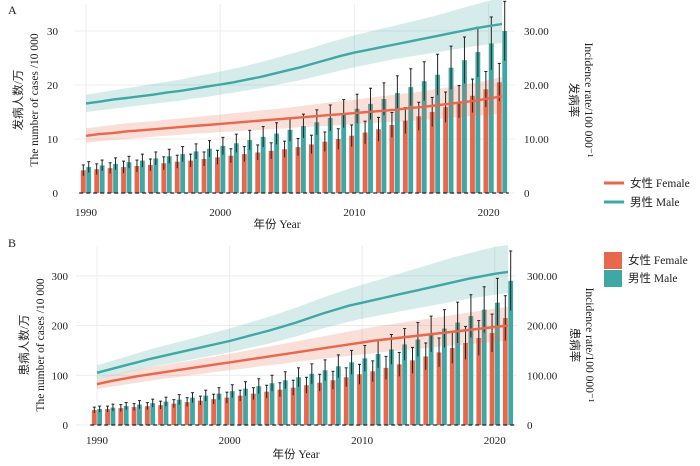 The width and height of the screenshot is (700, 466). Describe the element at coordinates (129, 177) in the screenshot. I see `bar-male-1993` at that location.